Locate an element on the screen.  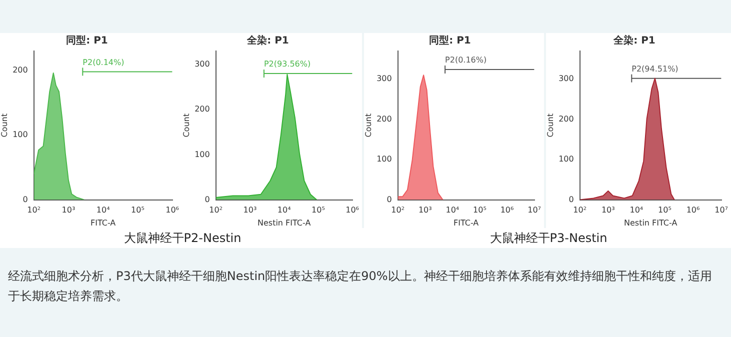
text: 大鼠神经干P2-Nestin is located at coordinates (182, 238).